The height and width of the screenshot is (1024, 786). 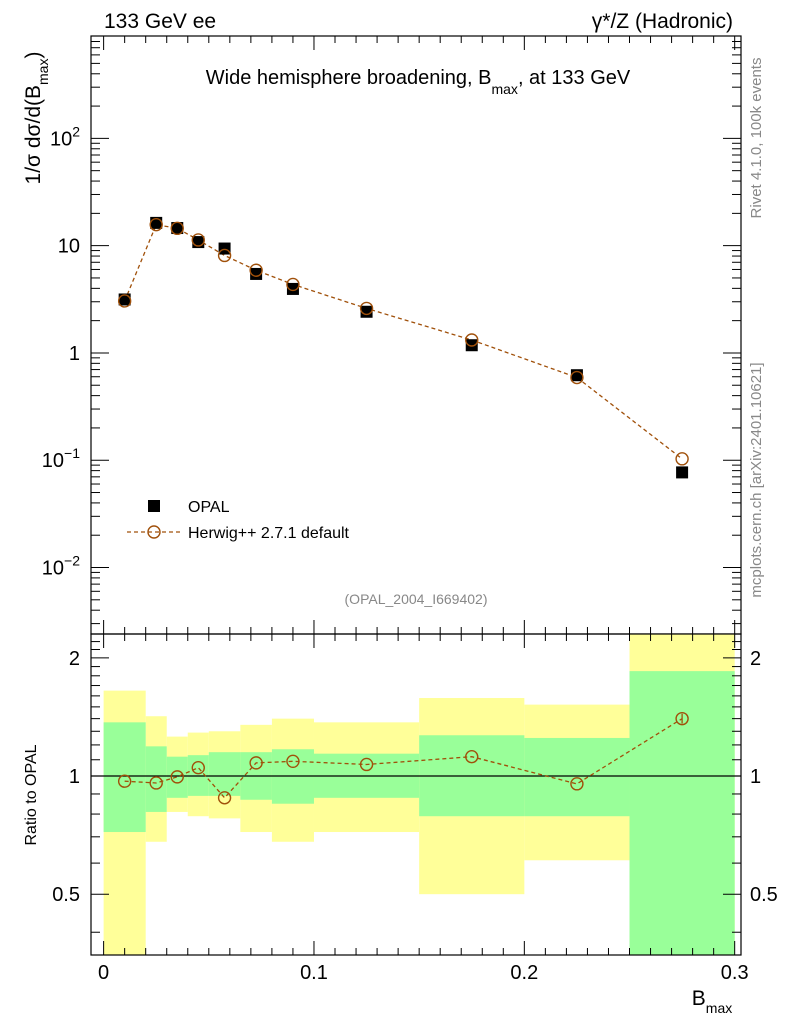 I want to click on main-y-tick-label: 10, so click(x=69, y=247).